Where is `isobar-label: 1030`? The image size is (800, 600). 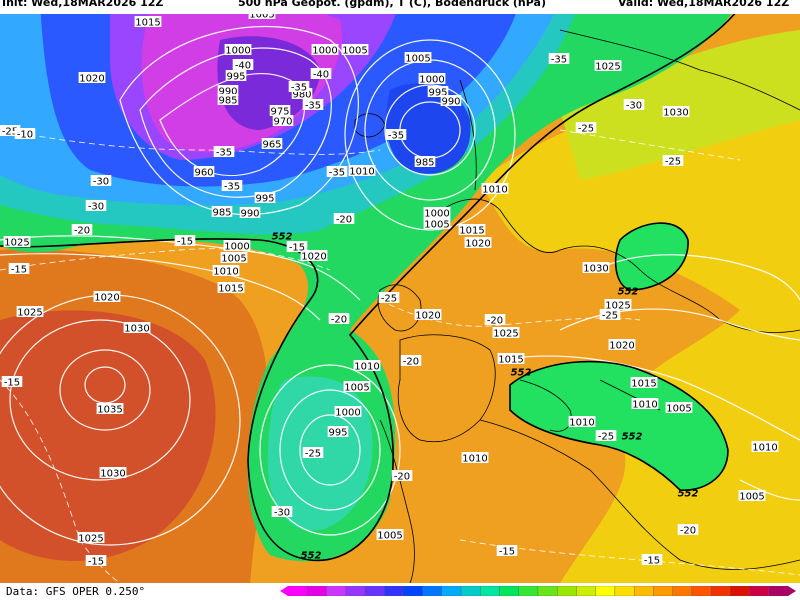 isobar-label: 1030 is located at coordinates (675, 113).